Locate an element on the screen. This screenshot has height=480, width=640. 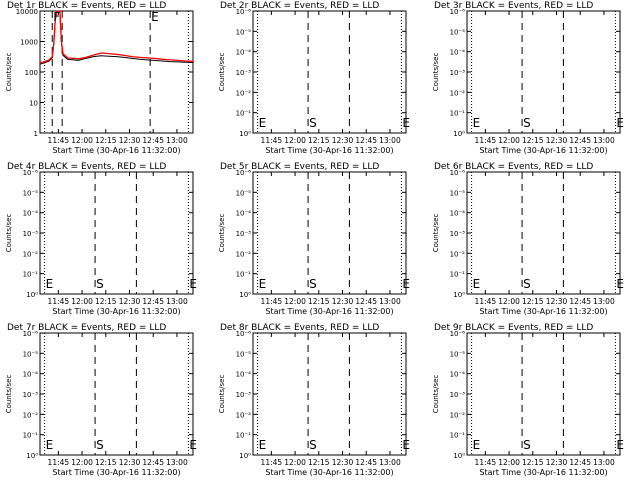
panel-title: Det 6r BLACK = Events, RED = LLD is located at coordinates (513, 167).